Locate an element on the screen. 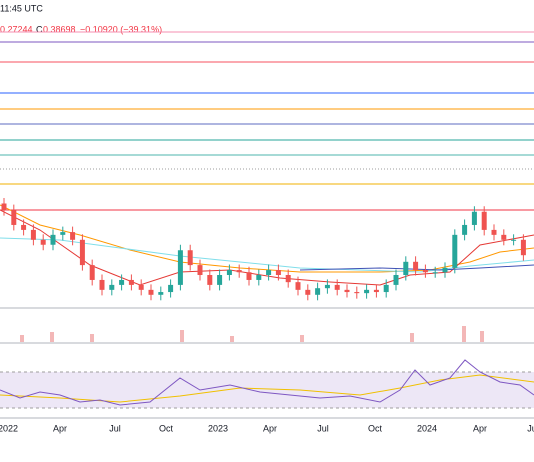  x-tick-label: 2023 is located at coordinates (218, 428).